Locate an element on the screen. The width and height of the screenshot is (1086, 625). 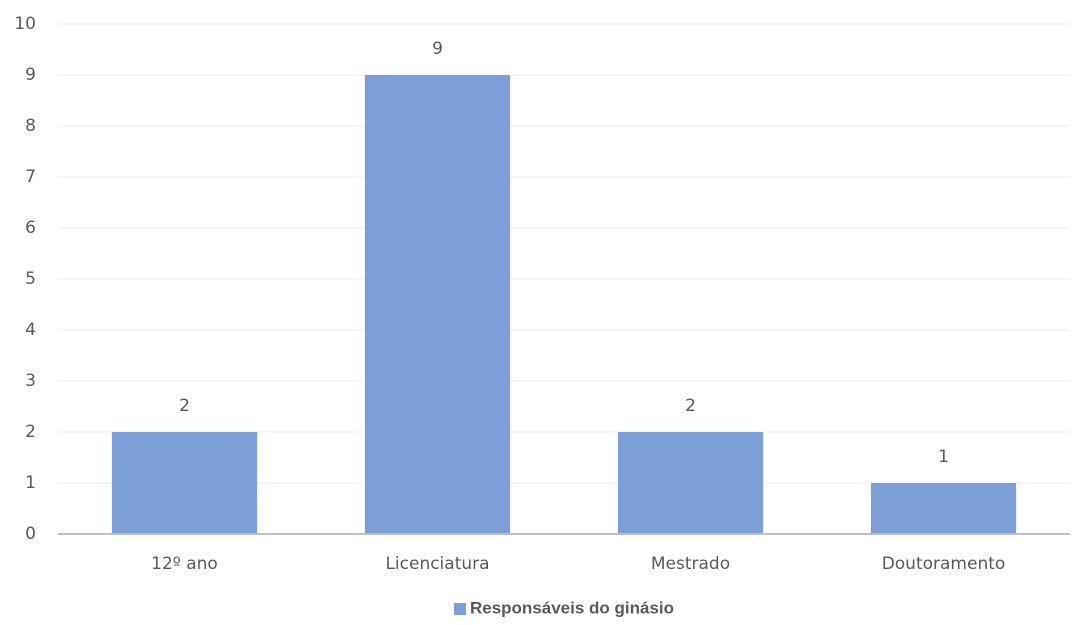
y-tick-label: 3 is located at coordinates (30, 381).